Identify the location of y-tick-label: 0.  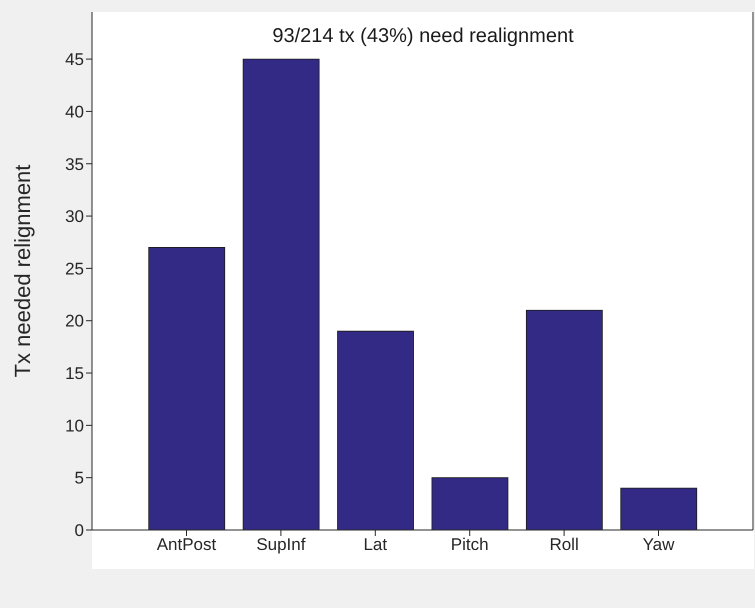
(79, 530).